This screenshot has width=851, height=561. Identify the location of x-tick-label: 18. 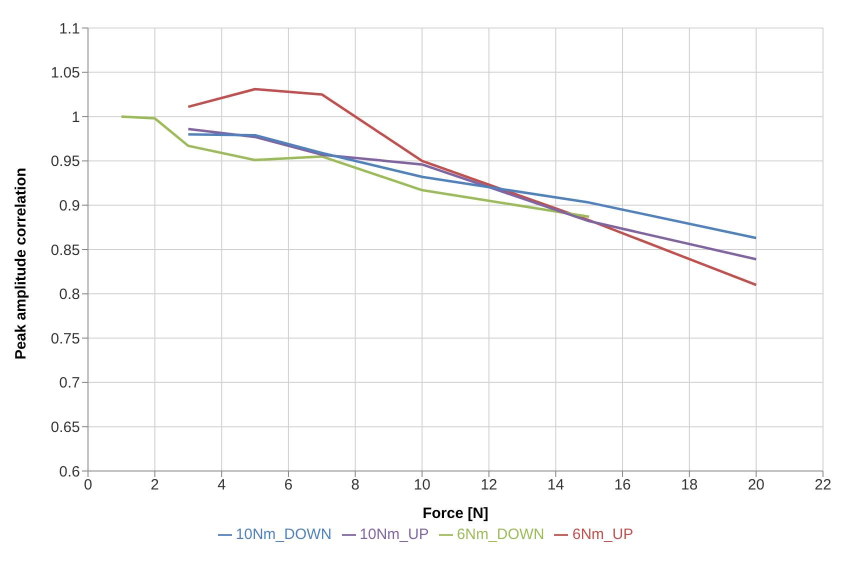
(689, 485).